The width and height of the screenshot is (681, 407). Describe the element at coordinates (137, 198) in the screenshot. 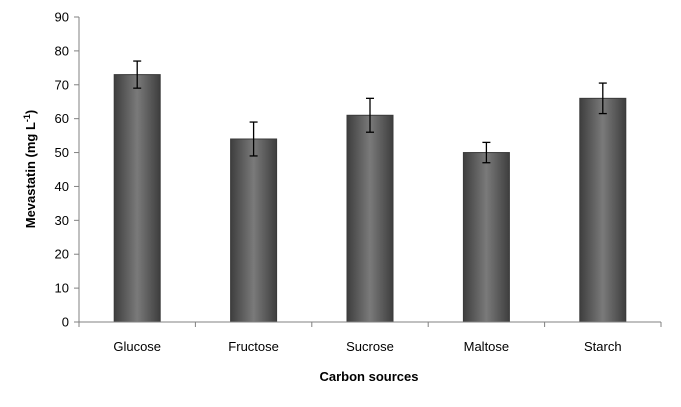

I see `bar-glucose` at that location.